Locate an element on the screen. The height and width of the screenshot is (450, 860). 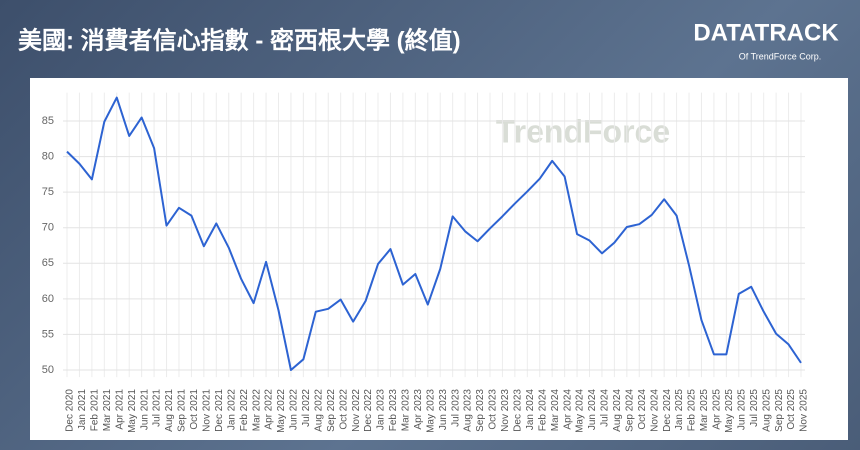
x-tick-label: Apr 2021 is located at coordinates (119, 409).